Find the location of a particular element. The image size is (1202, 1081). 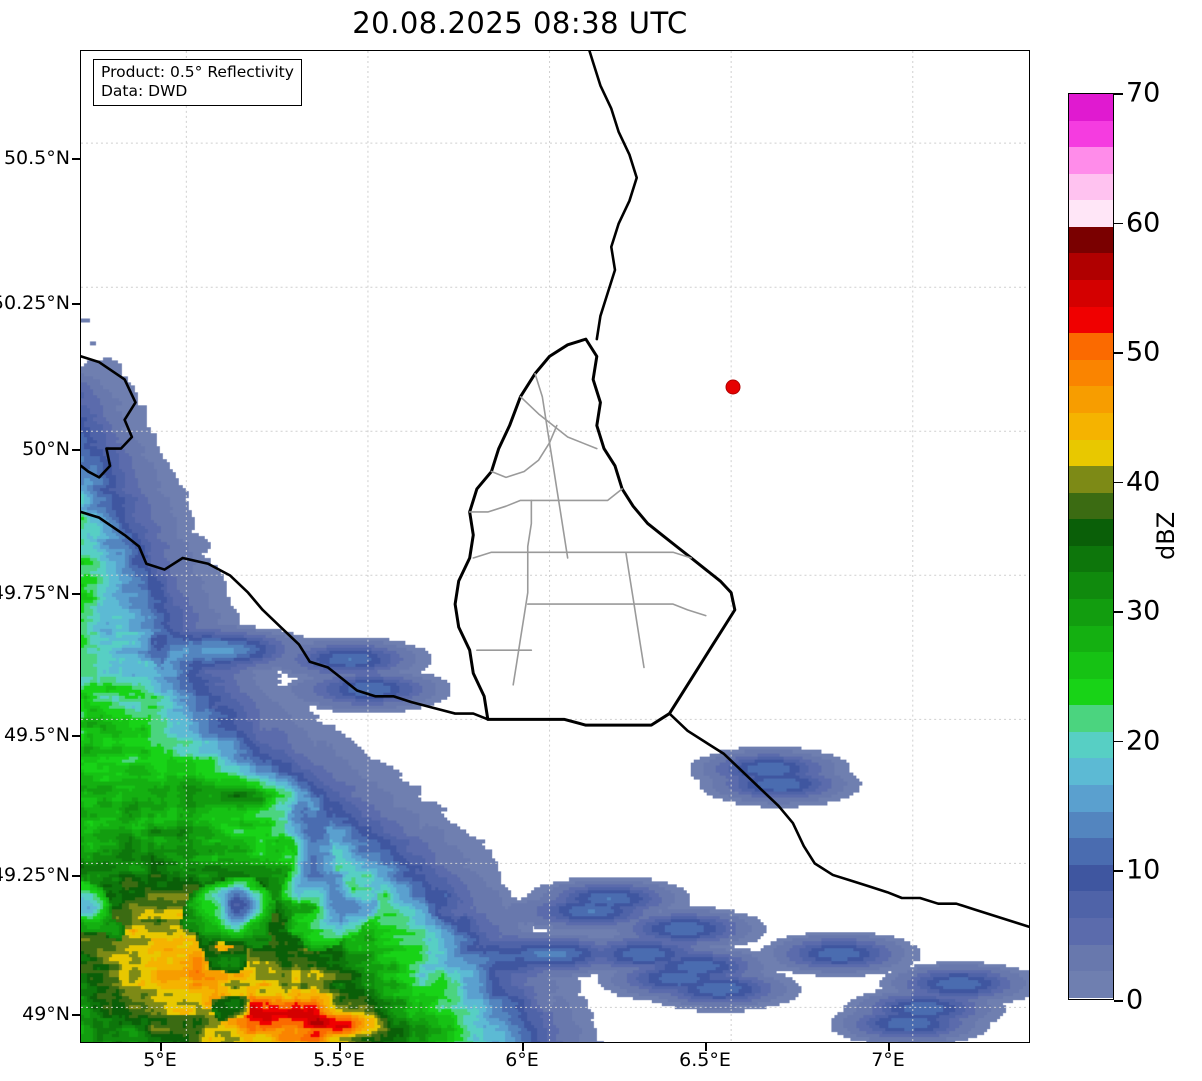

colorbar-tick-label: 40 is located at coordinates (1143, 482).